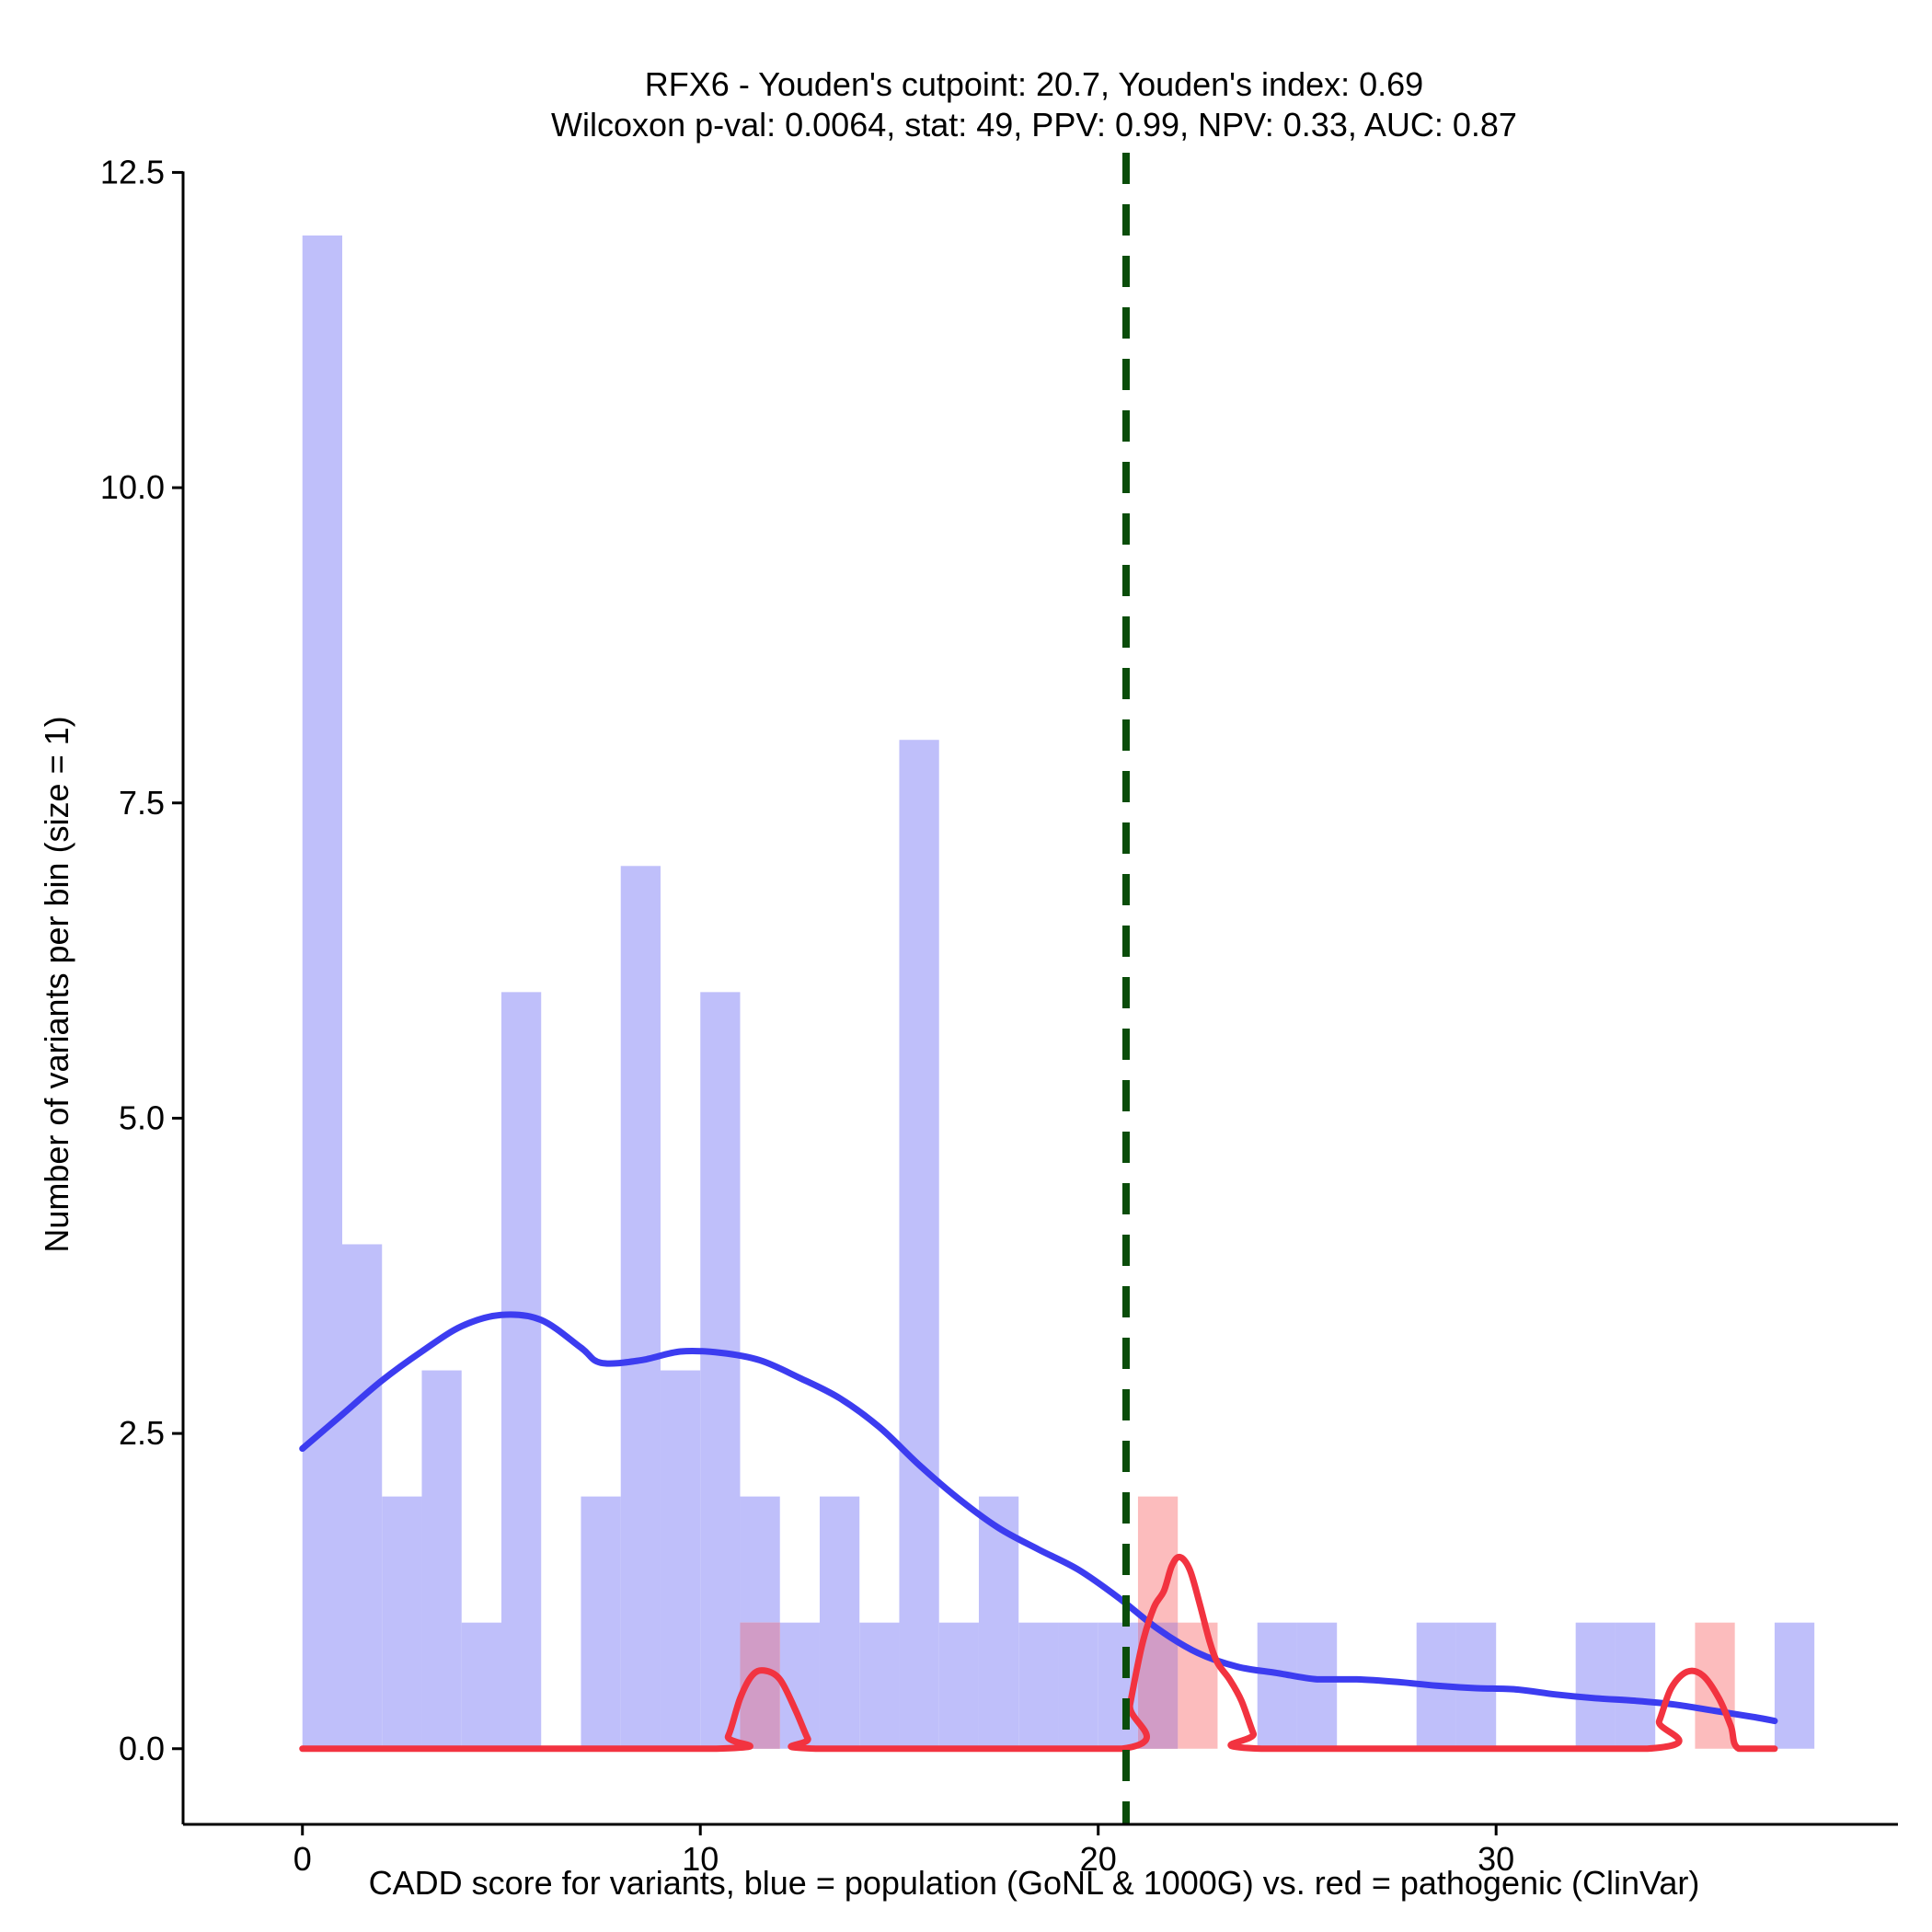 This screenshot has width=1932, height=1932. What do you see at coordinates (1496, 1859) in the screenshot?
I see `x-tick-label: 30` at bounding box center [1496, 1859].